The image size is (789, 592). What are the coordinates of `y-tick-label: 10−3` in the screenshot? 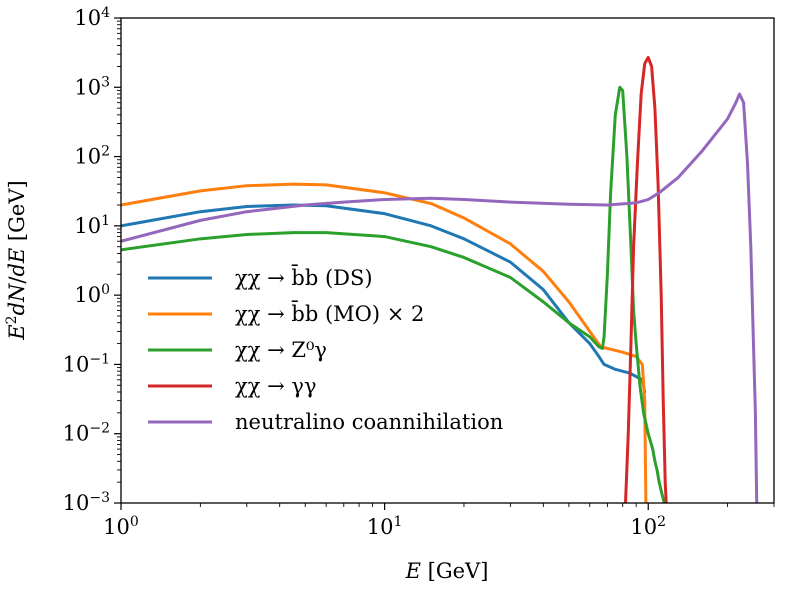 It's located at (86, 502).